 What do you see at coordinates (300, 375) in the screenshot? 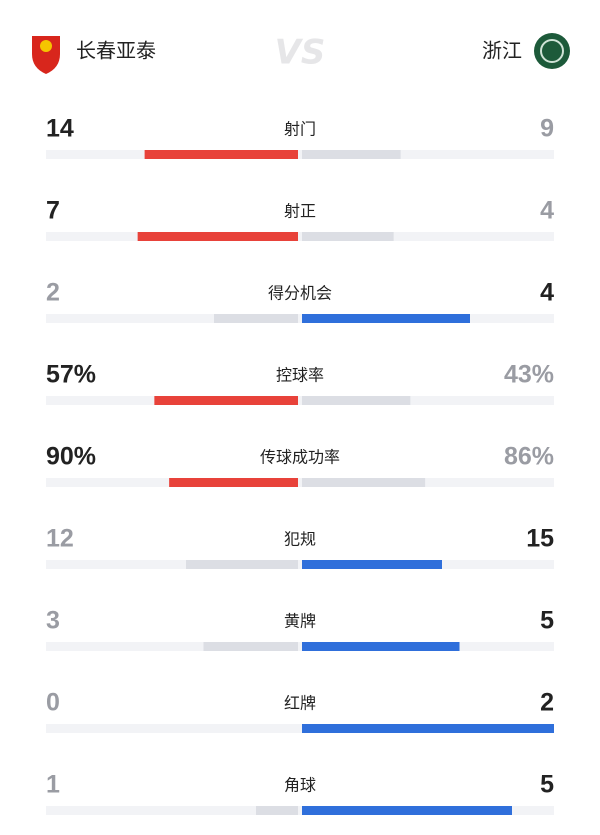
I see `stat-label: 控球率` at bounding box center [300, 375].